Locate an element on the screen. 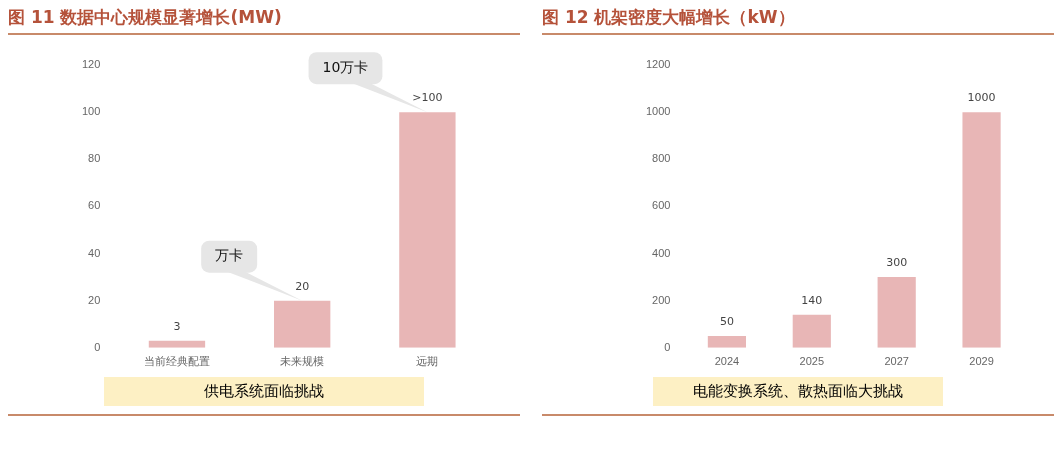 This screenshot has width=1063, height=465. data-label: 50 is located at coordinates (726, 322).